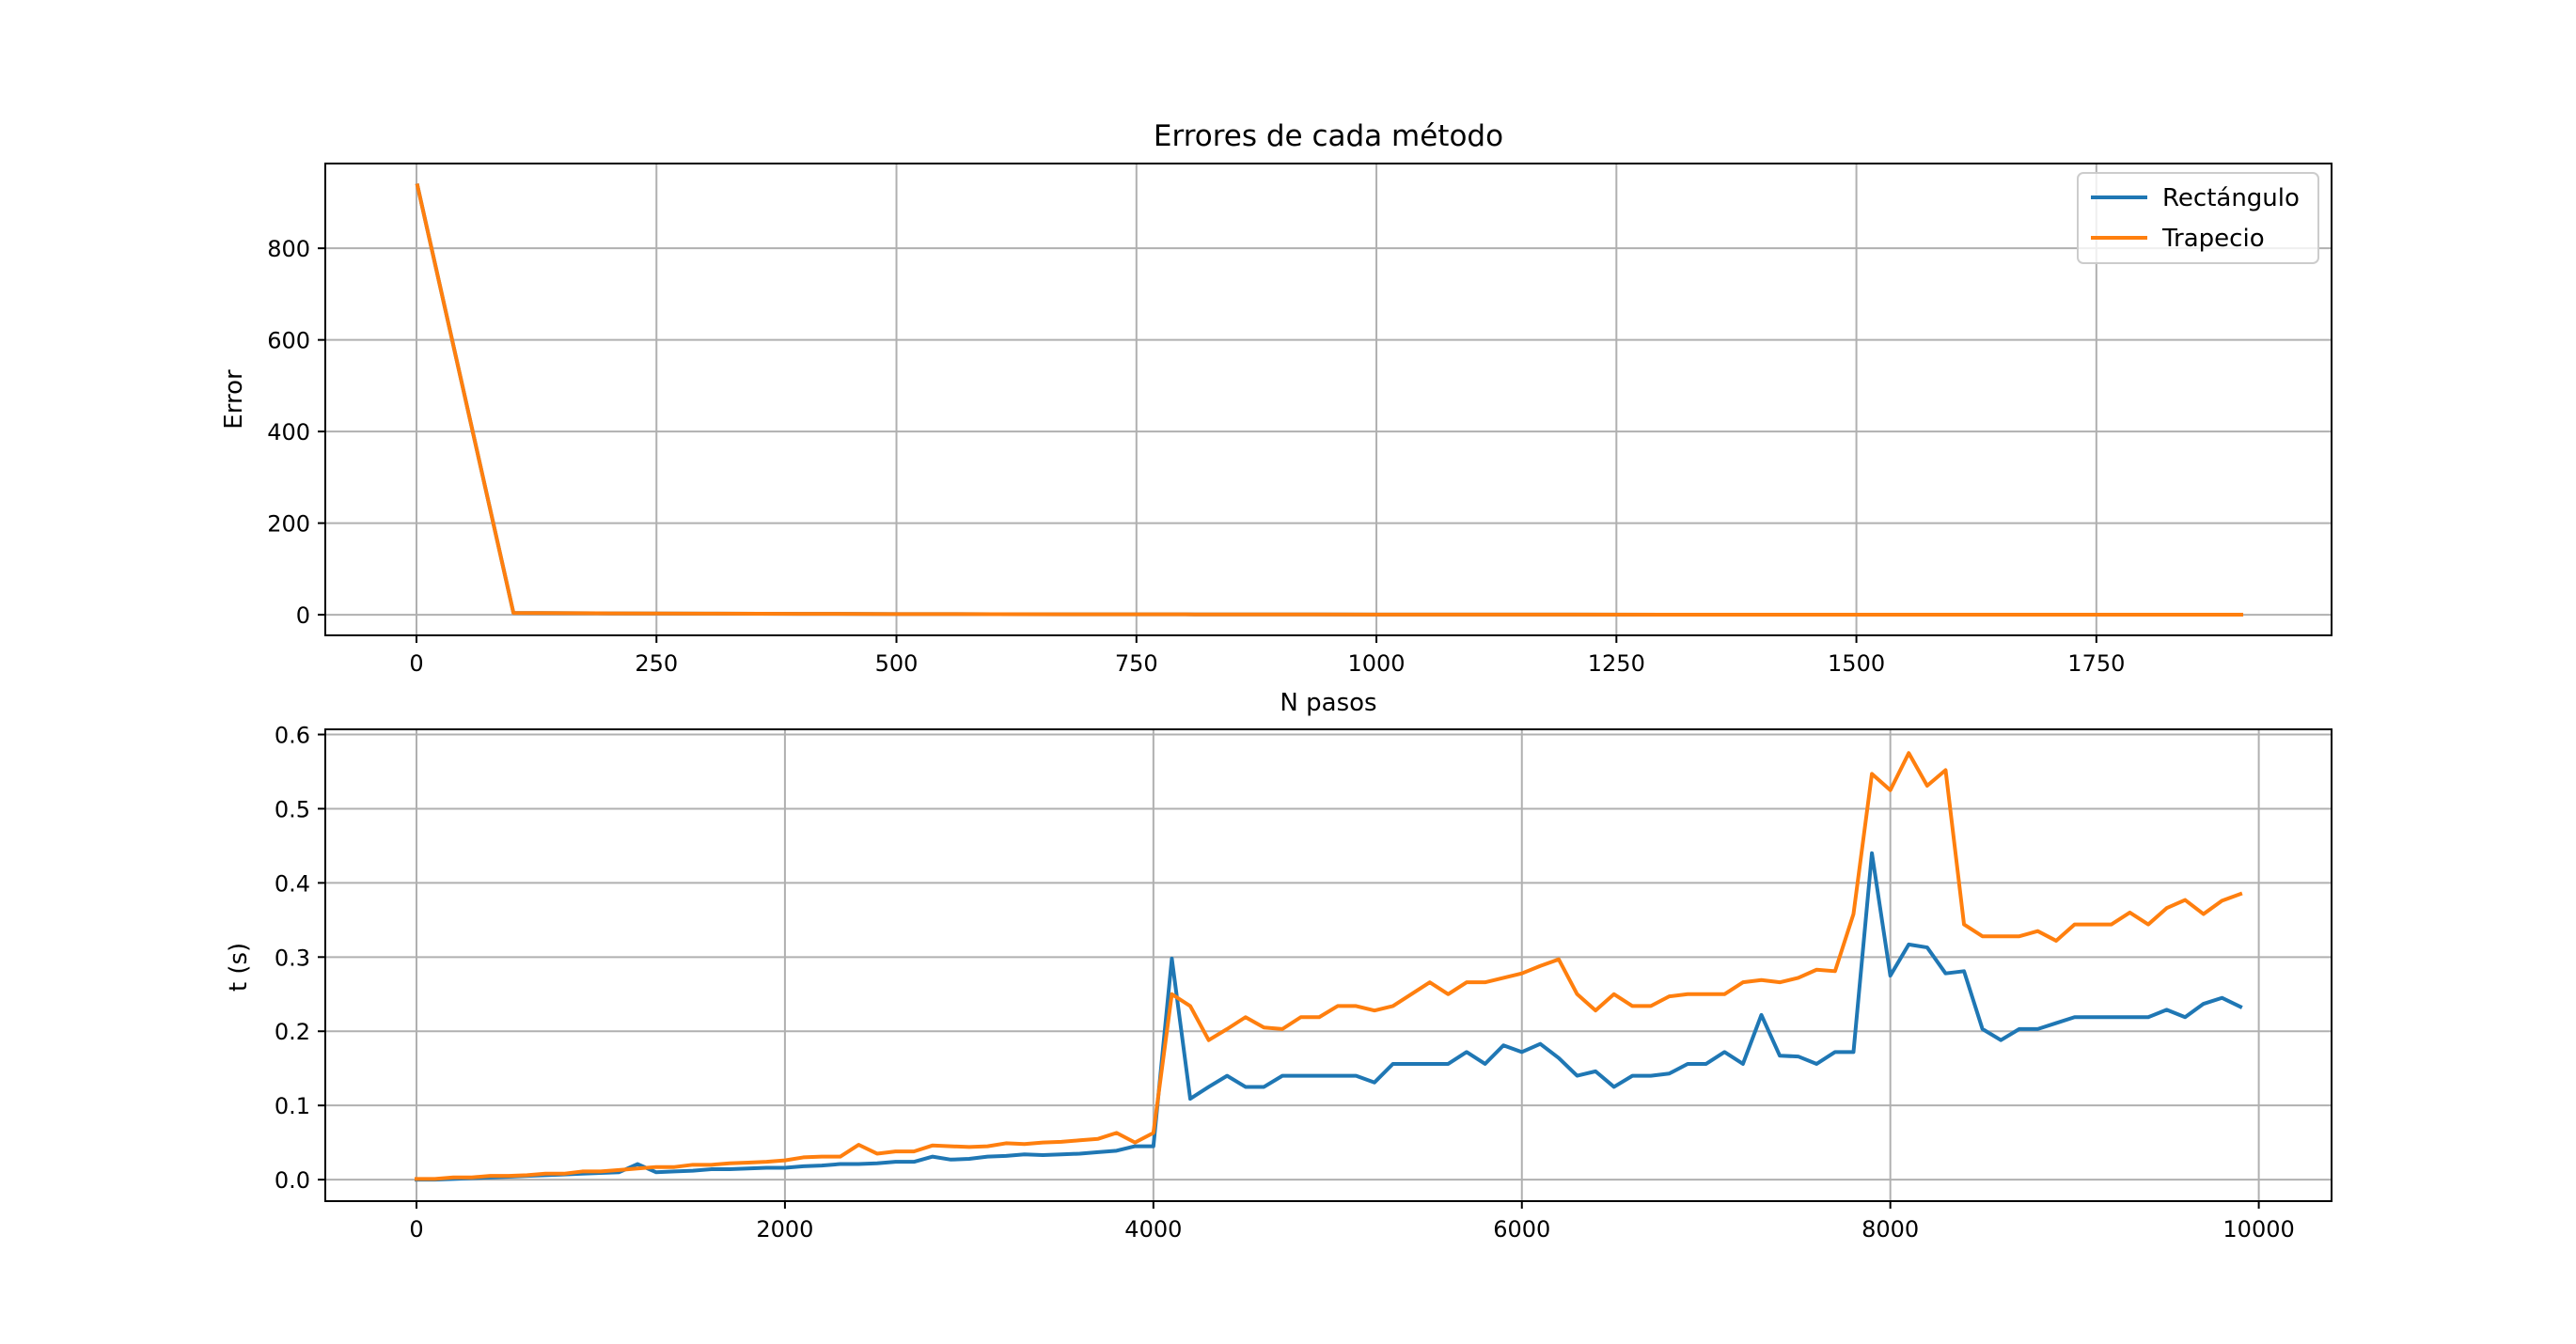 The width and height of the screenshot is (2576, 1344). What do you see at coordinates (292, 1106) in the screenshot?
I see `time-y-tick-label: 0.1` at bounding box center [292, 1106].